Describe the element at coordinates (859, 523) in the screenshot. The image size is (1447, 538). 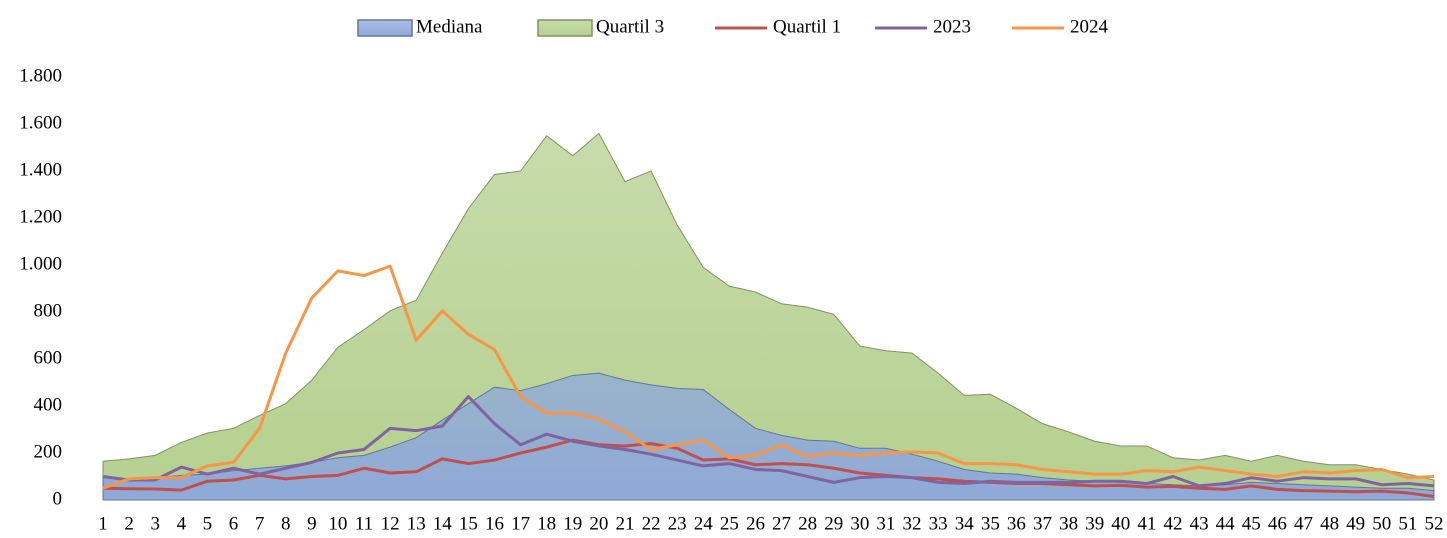
I see `x-tick-label: 30` at that location.